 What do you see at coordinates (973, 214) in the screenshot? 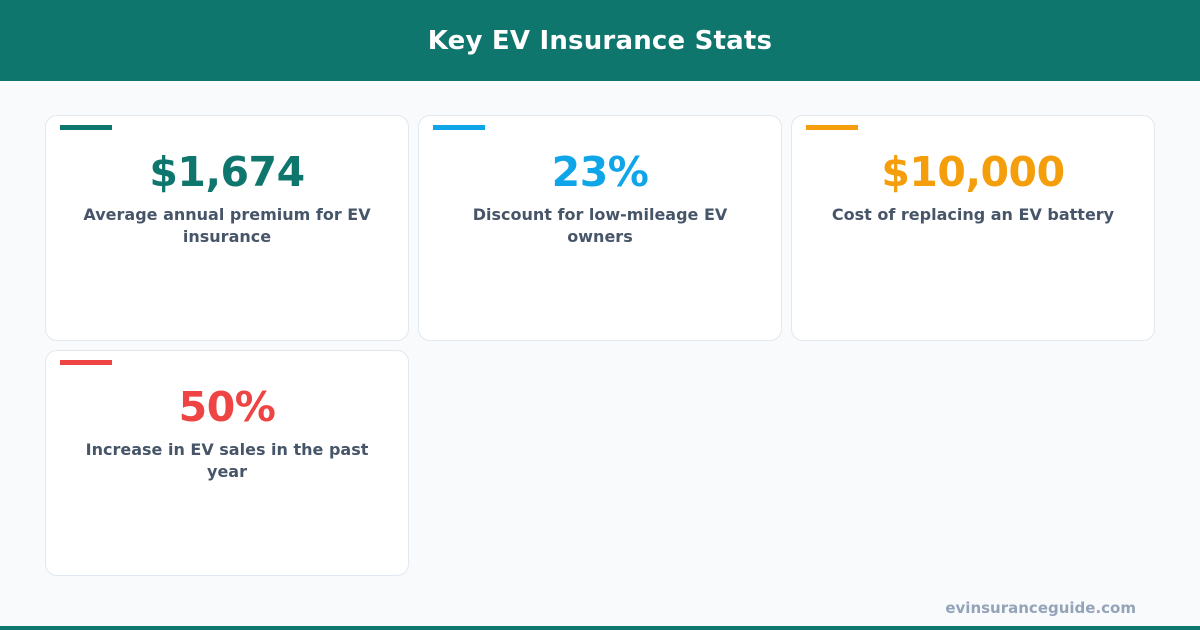
I see `stat-label: Cost of replacing an EV battery` at bounding box center [973, 214].